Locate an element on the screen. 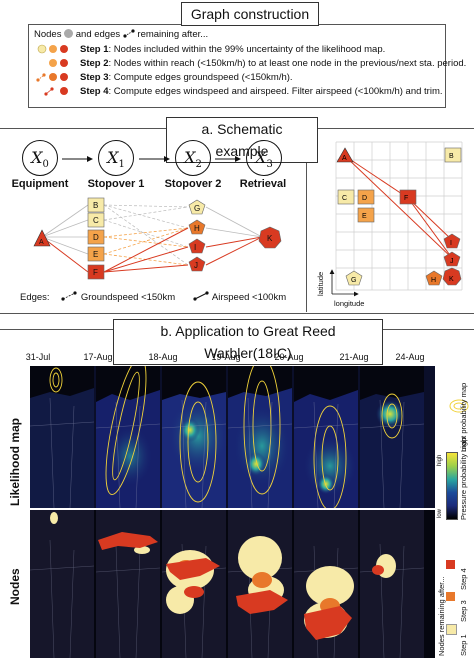 The width and height of the screenshot is (474, 664). spatial-grid: A B C D E F G H I J K is located at coordinates (398, 219).